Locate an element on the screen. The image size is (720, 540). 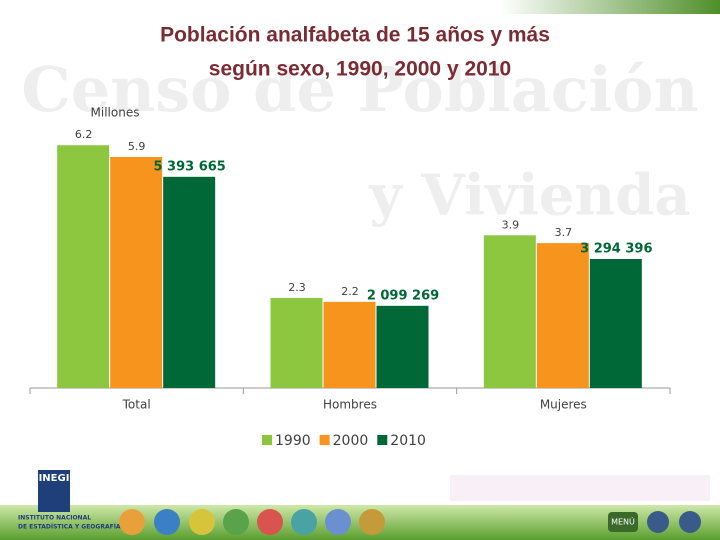
data-label: 5 393 665 is located at coordinates (189, 166).